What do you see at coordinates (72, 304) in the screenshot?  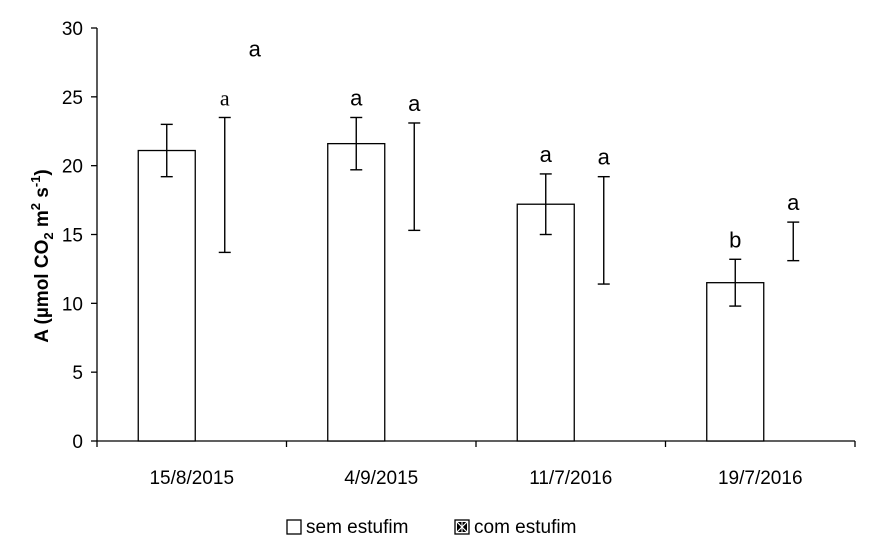 I see `y-tick-label: 10` at bounding box center [72, 304].